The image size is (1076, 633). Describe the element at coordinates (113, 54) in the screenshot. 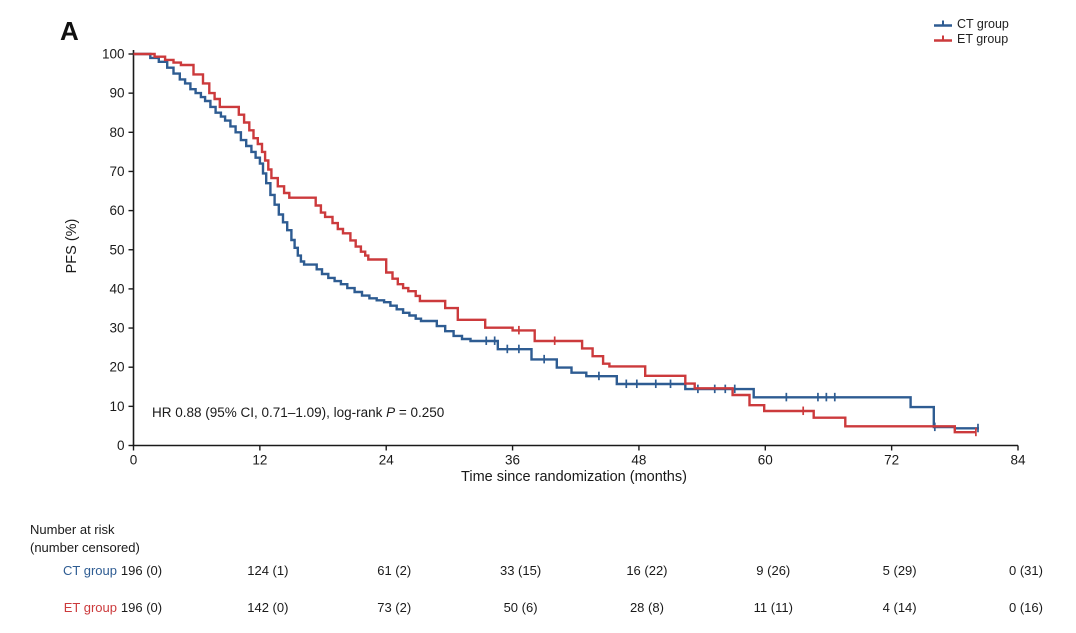

I see `y-tick-label: 100` at that location.